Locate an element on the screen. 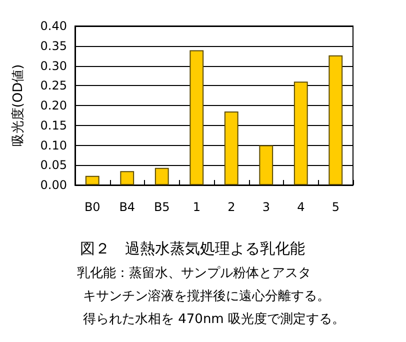  y-tick-label: 0.00 is located at coordinates (53, 185).